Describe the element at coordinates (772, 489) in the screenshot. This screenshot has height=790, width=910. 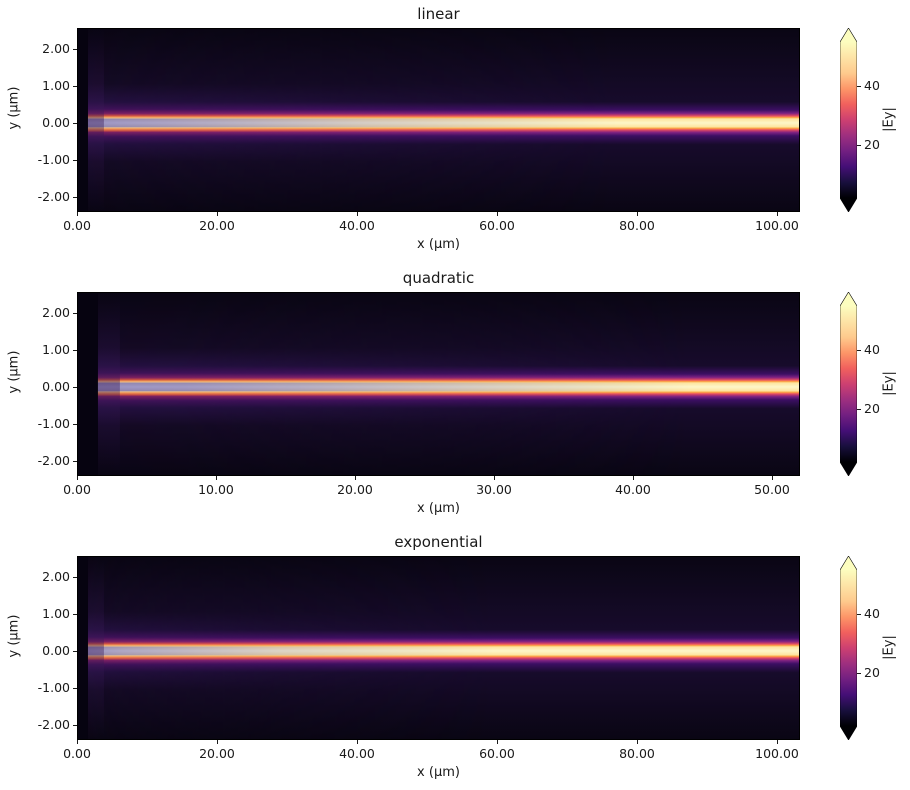
I see `x-tick-label: 50.00` at that location.